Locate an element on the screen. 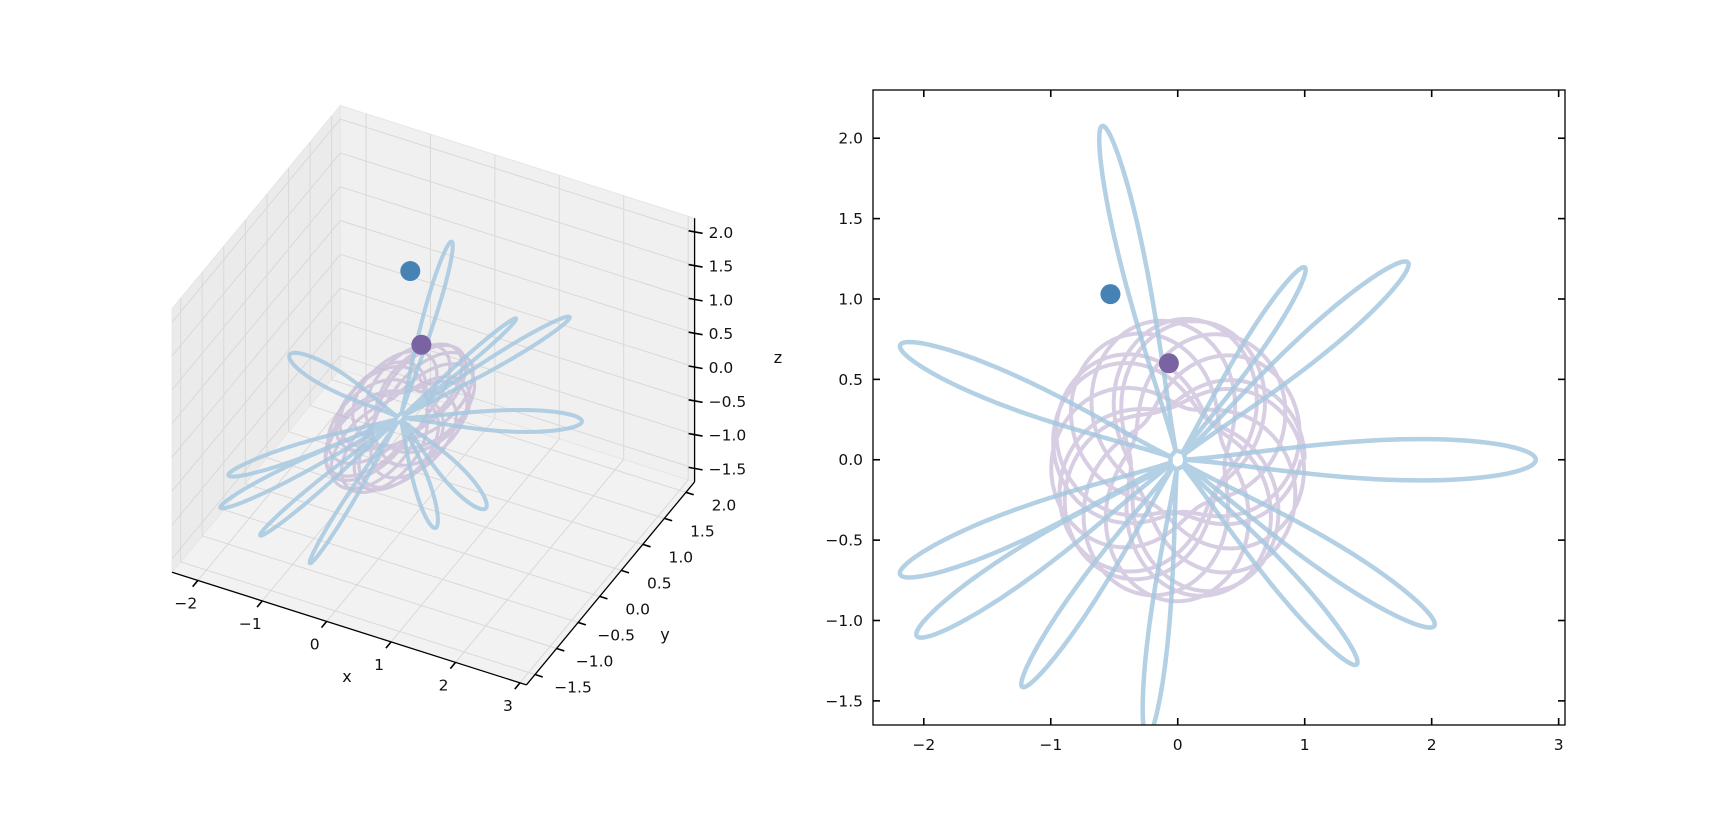  3d-y-axis-label: y is located at coordinates (664, 634).